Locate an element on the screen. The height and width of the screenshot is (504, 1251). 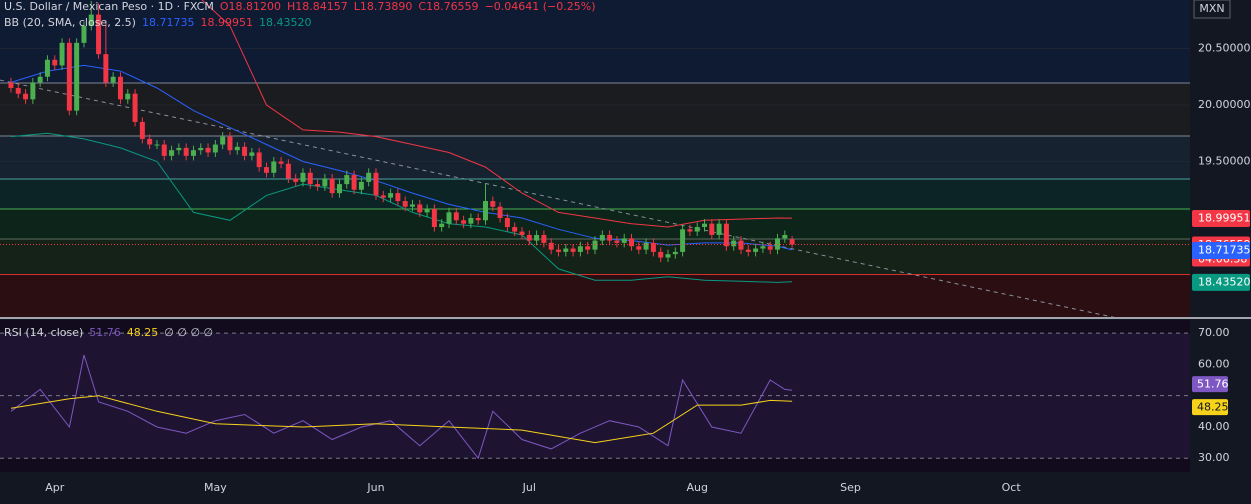
rsi-name: RSI (14, close) is located at coordinates (44, 332).